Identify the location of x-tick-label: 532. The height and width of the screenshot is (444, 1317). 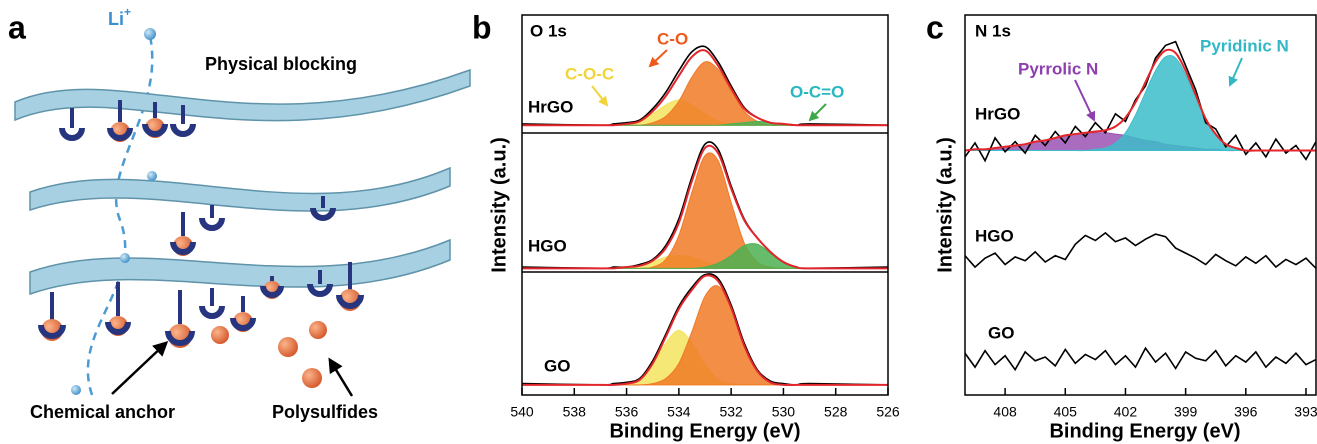
(731, 412).